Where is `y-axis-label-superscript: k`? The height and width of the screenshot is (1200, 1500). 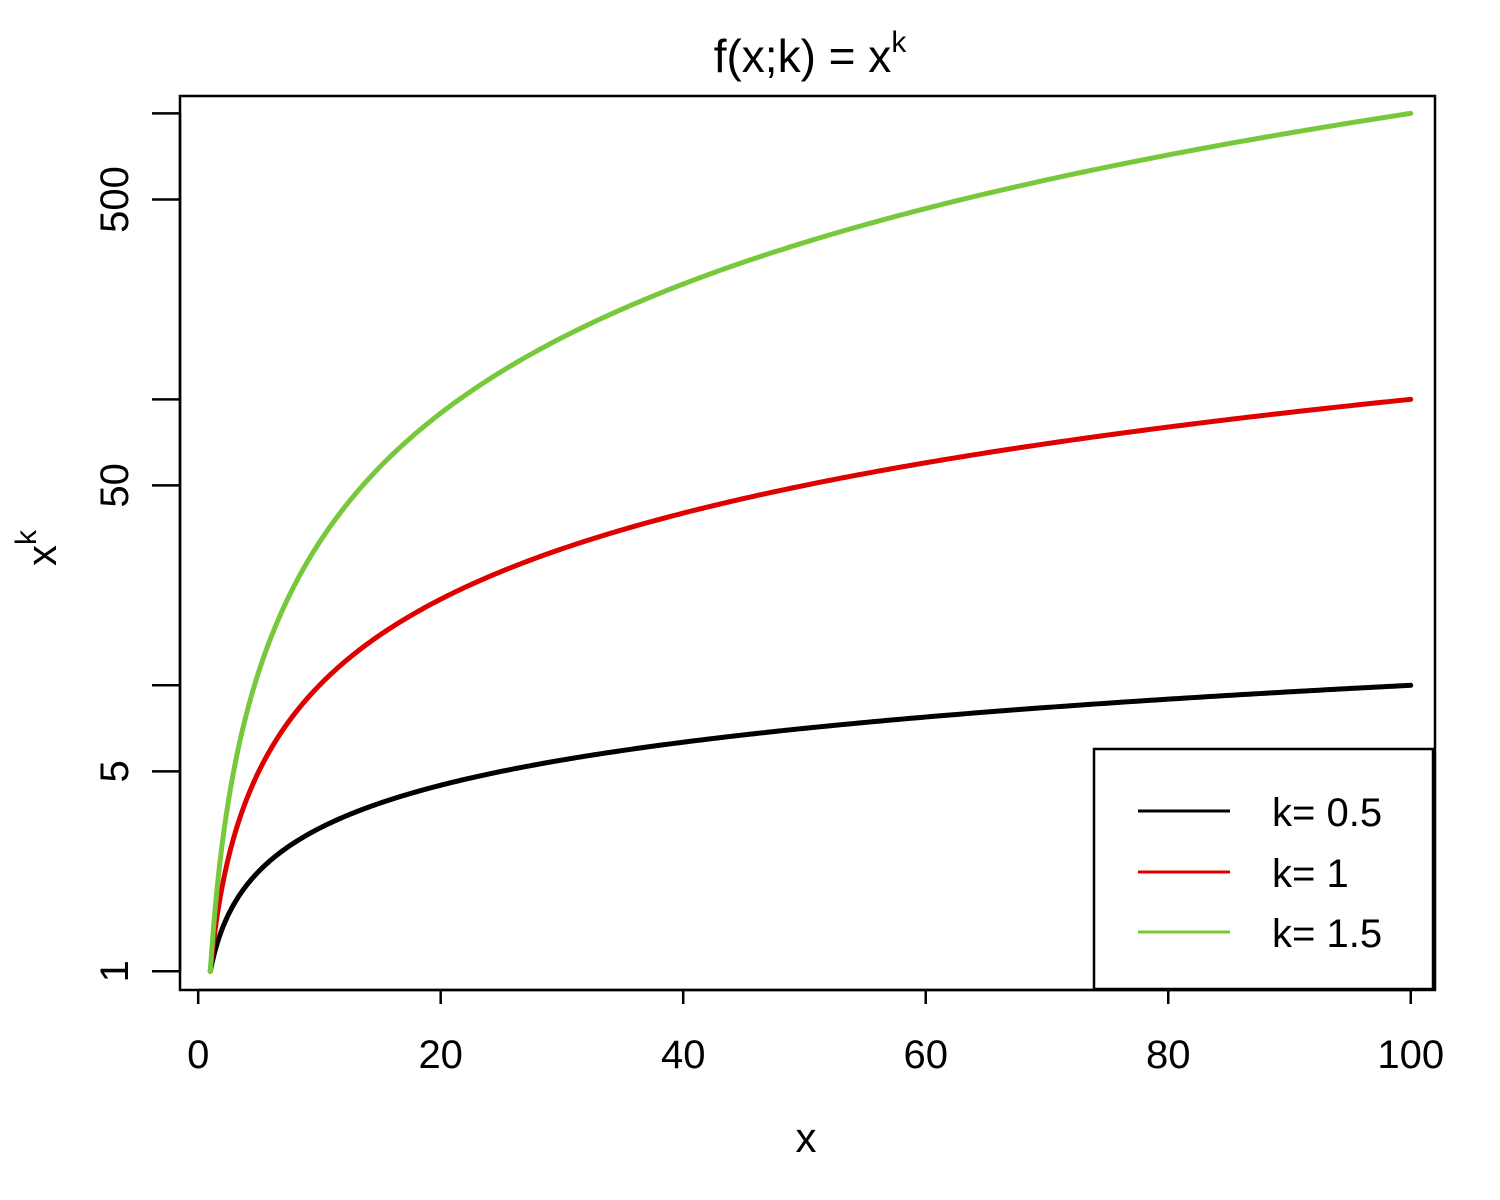 y-axis-label-superscript: k is located at coordinates (26, 537).